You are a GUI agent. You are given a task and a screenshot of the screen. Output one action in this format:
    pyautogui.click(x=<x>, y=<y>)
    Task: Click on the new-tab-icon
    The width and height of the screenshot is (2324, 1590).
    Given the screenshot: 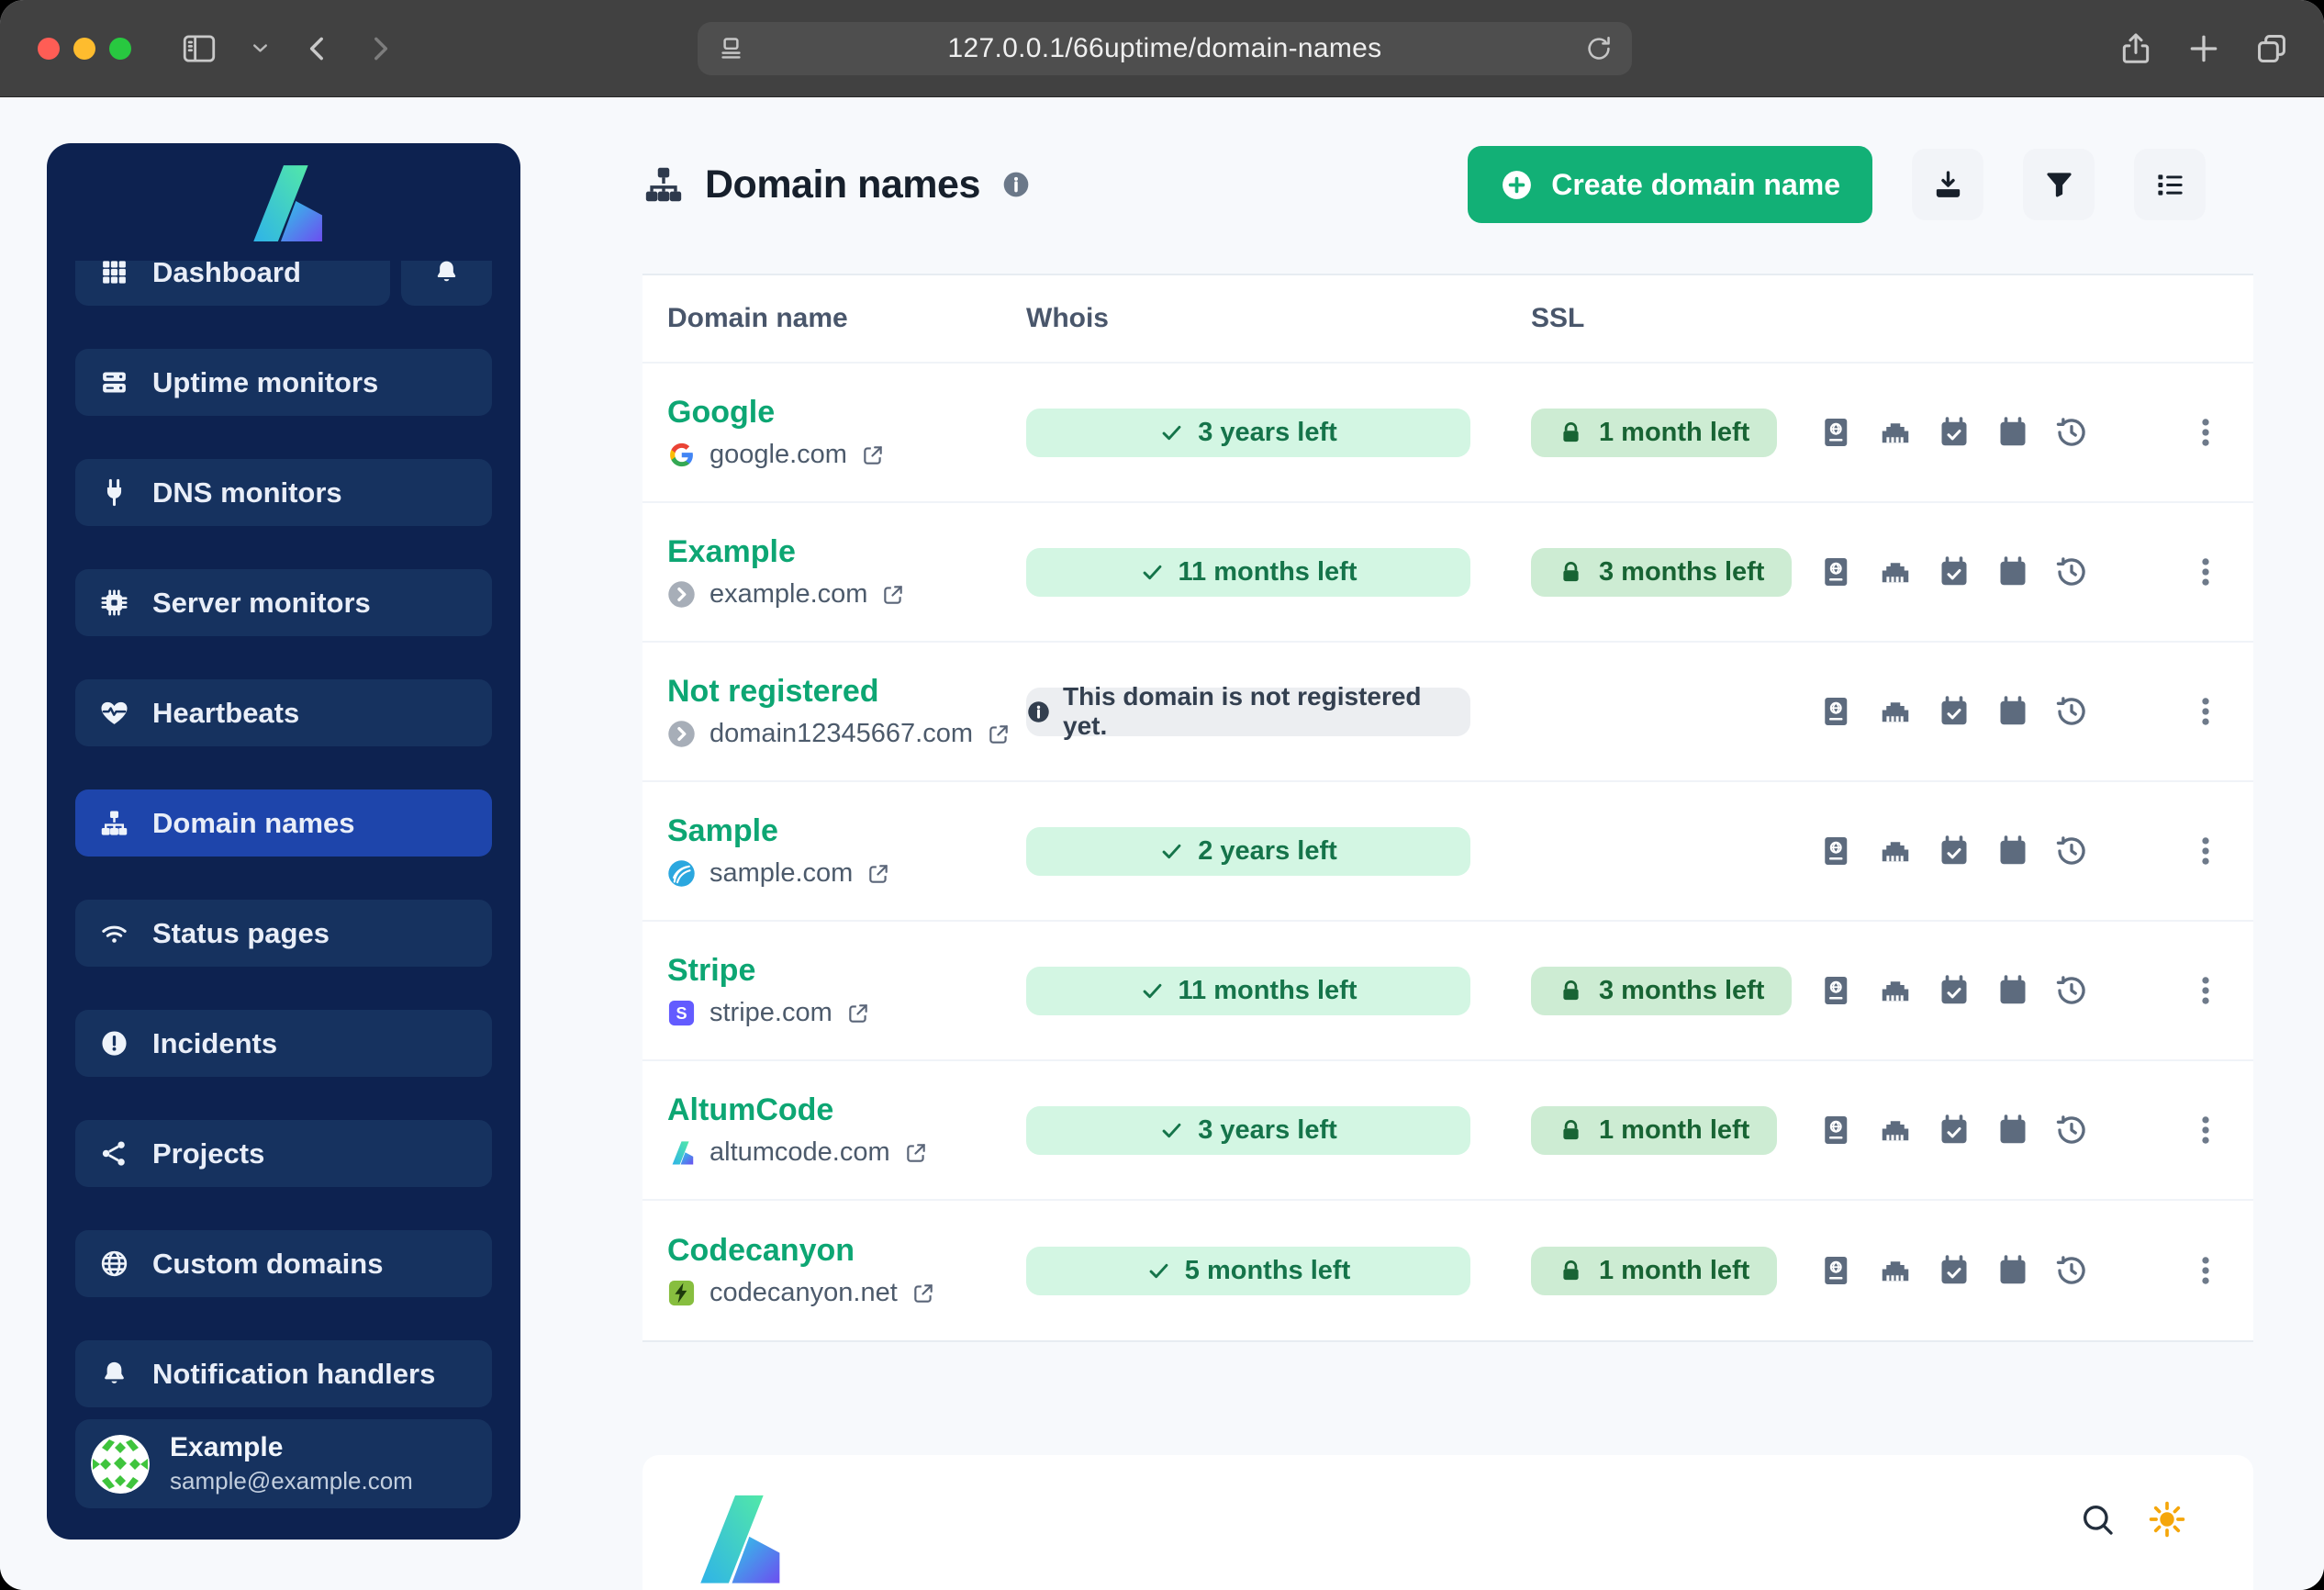 What is the action you would take?
    pyautogui.click(x=2203, y=48)
    